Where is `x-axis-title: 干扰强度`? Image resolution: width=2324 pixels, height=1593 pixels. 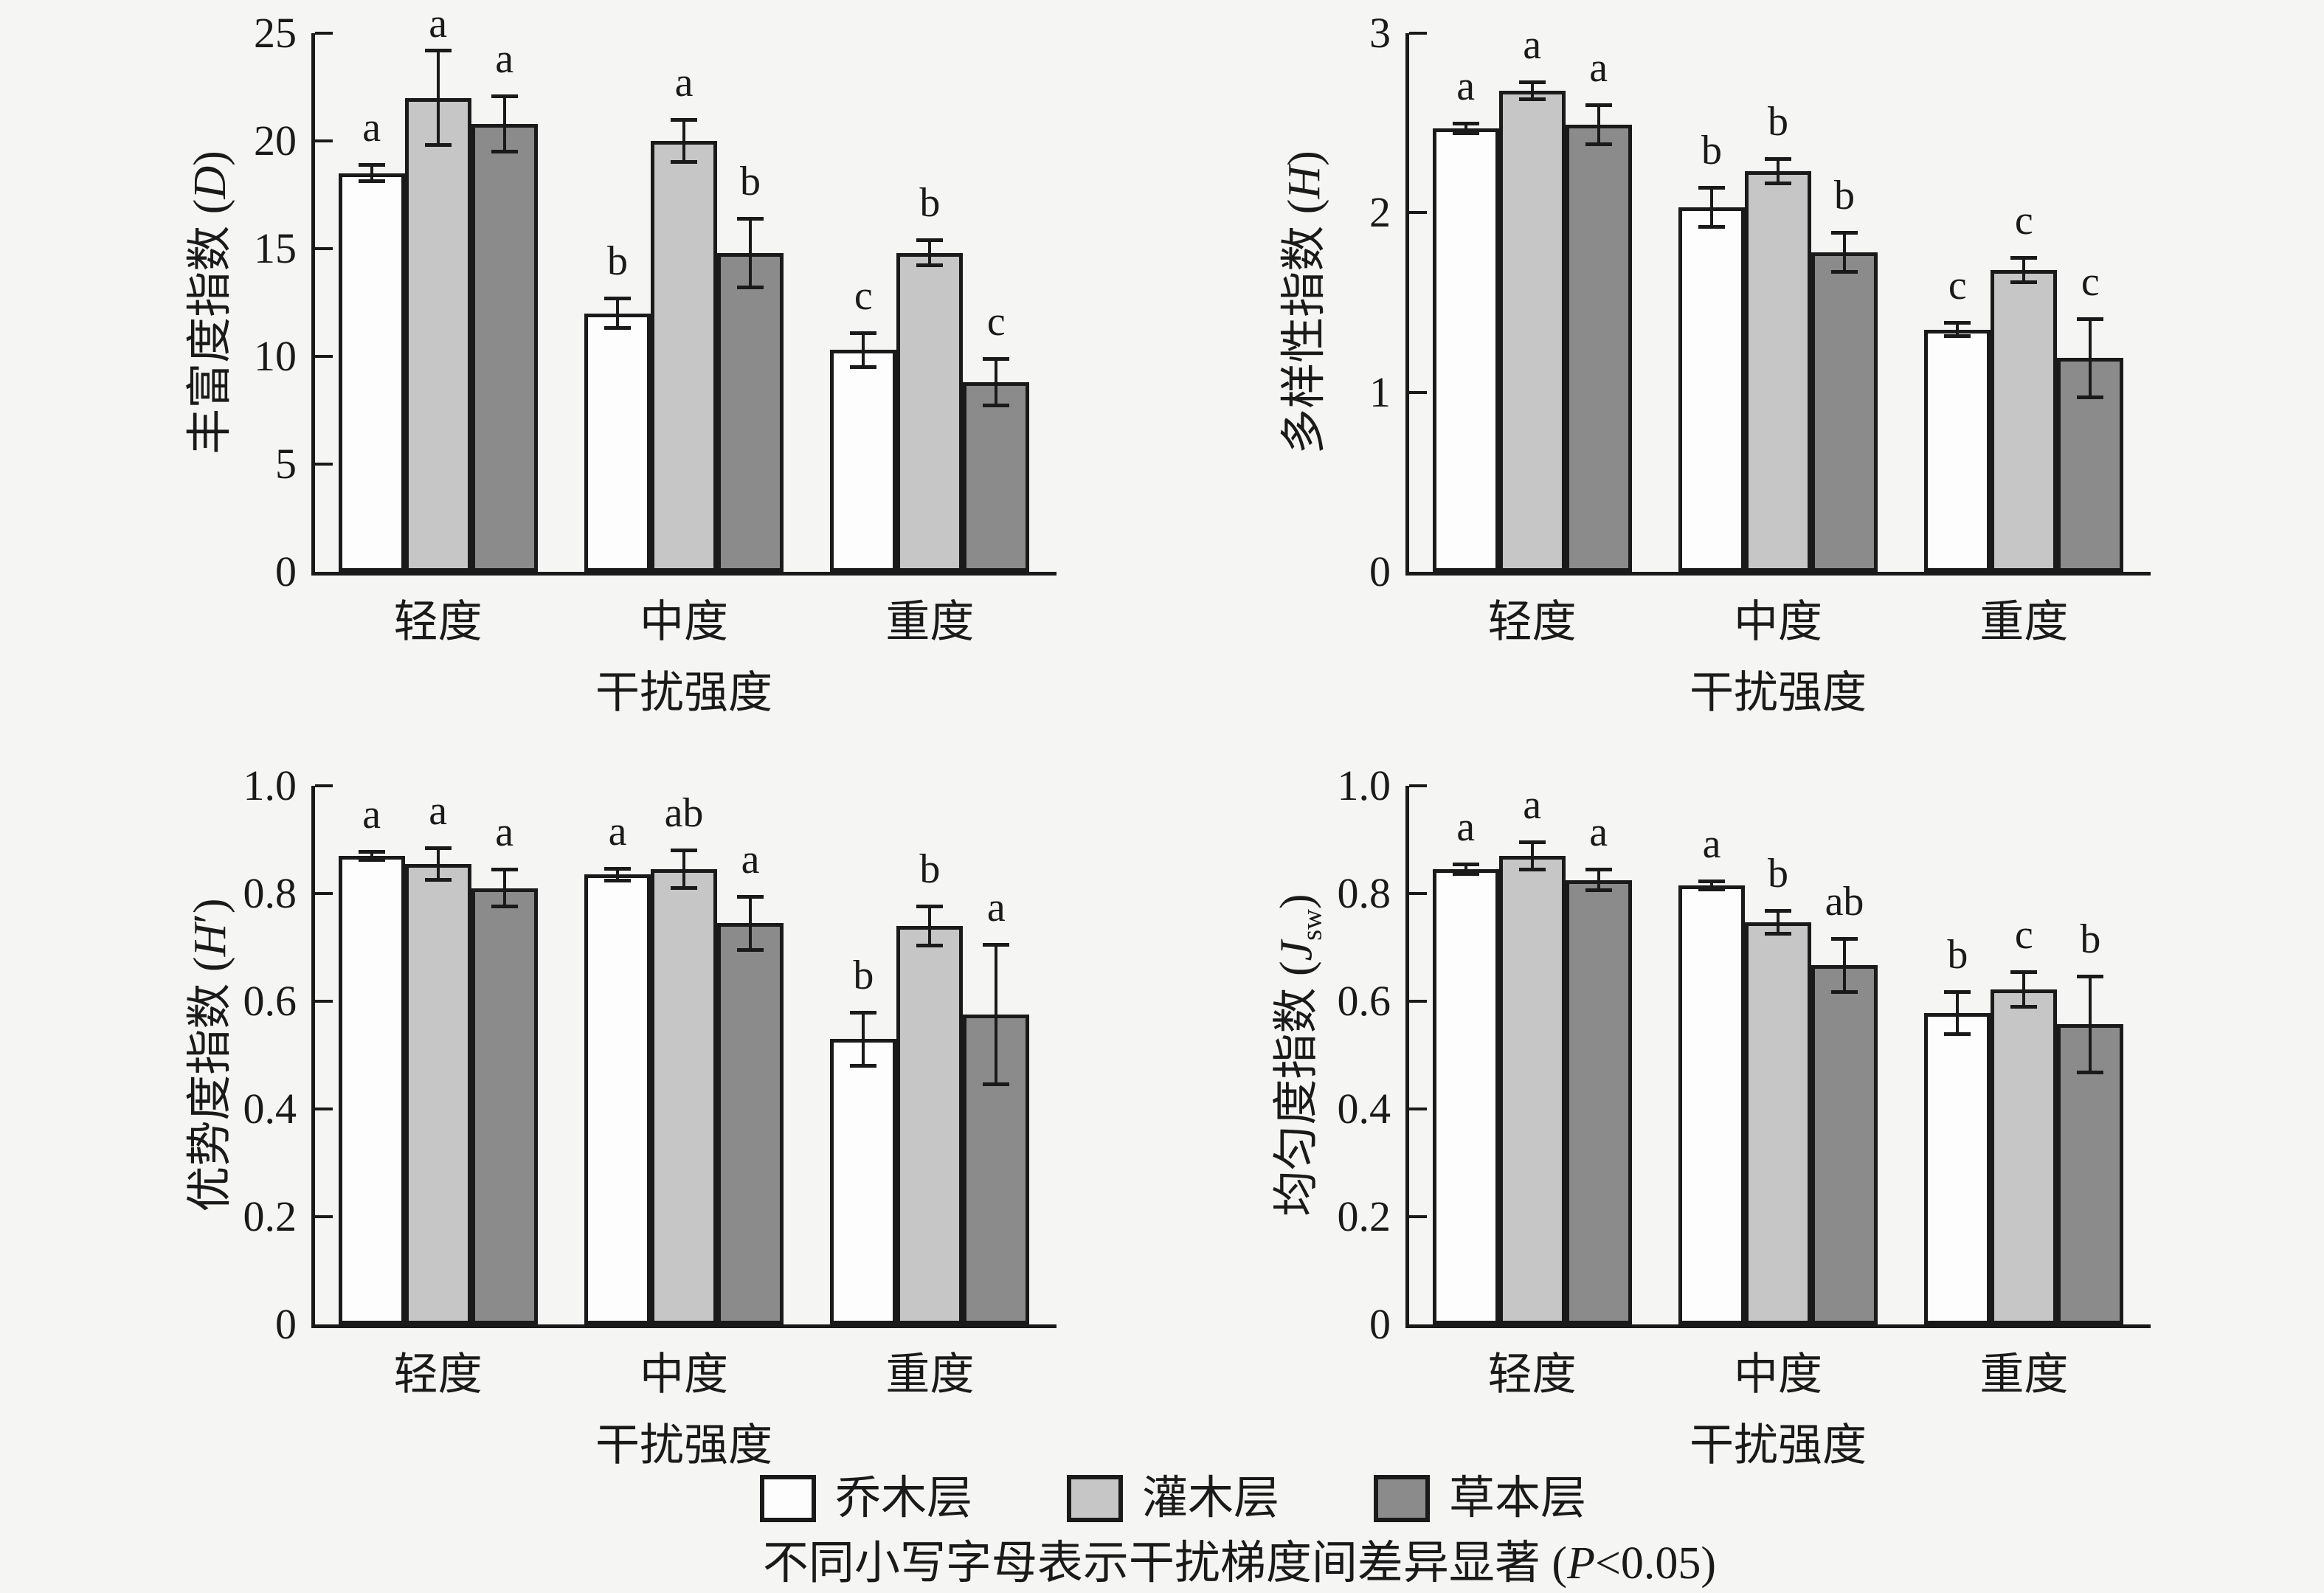 x-axis-title: 干扰强度 is located at coordinates (683, 1445).